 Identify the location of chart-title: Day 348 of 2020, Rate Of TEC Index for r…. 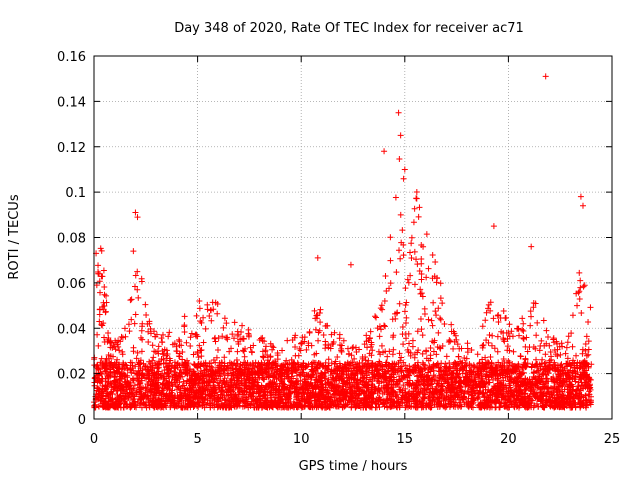
(349, 28).